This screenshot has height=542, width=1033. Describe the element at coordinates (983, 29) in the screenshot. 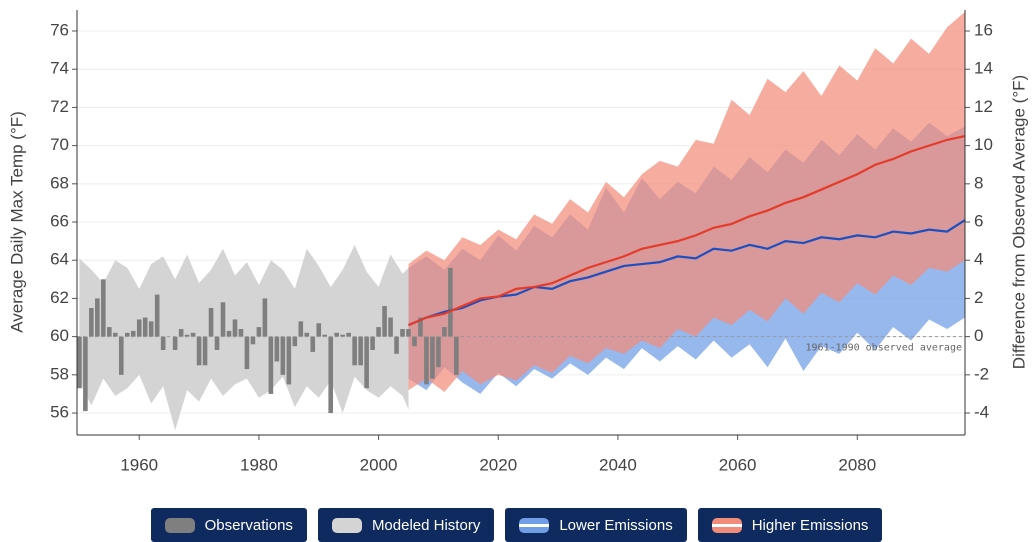

I see `y2-tick-label: 16` at that location.